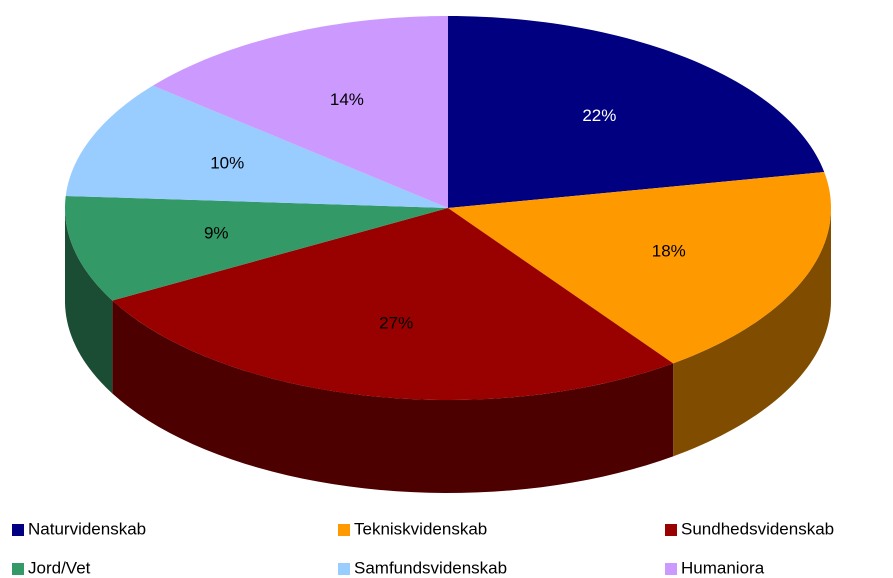 The height and width of the screenshot is (578, 893). What do you see at coordinates (757, 528) in the screenshot?
I see `legend-label: Sundhedsvidenskab` at bounding box center [757, 528].